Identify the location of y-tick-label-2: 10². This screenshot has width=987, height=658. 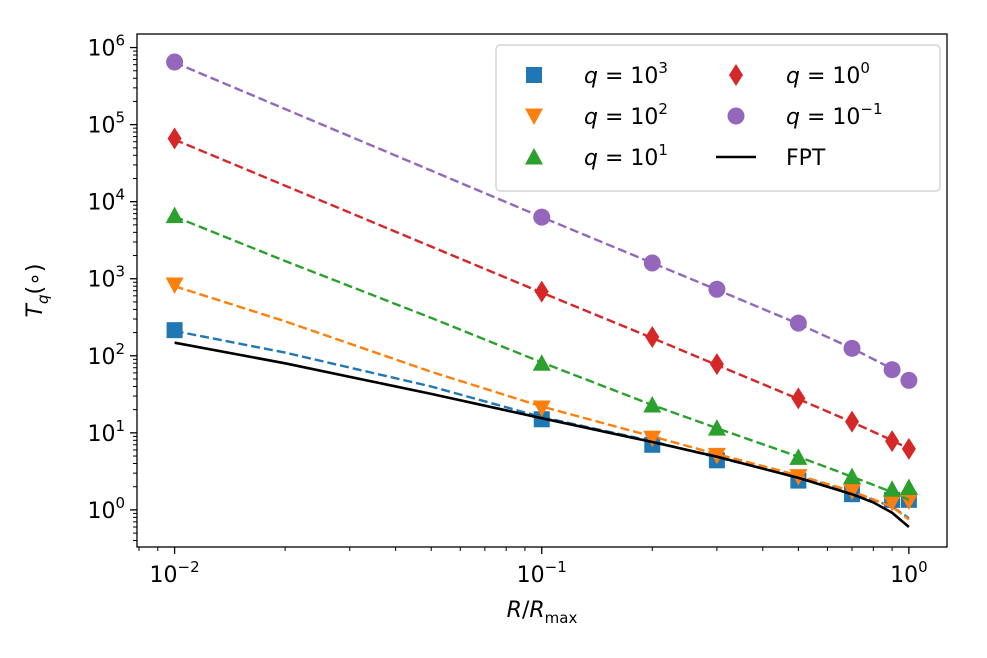
(106, 355).